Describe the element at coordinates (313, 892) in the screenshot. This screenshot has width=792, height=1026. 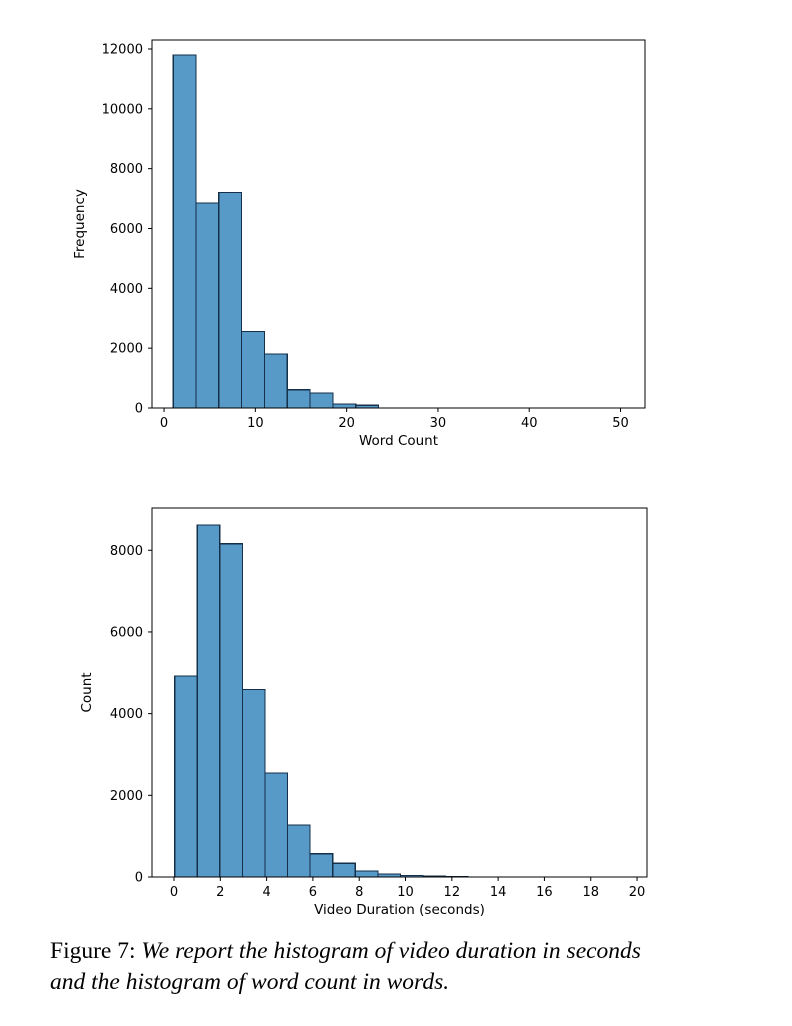
I see `x-tick-label: 6` at that location.